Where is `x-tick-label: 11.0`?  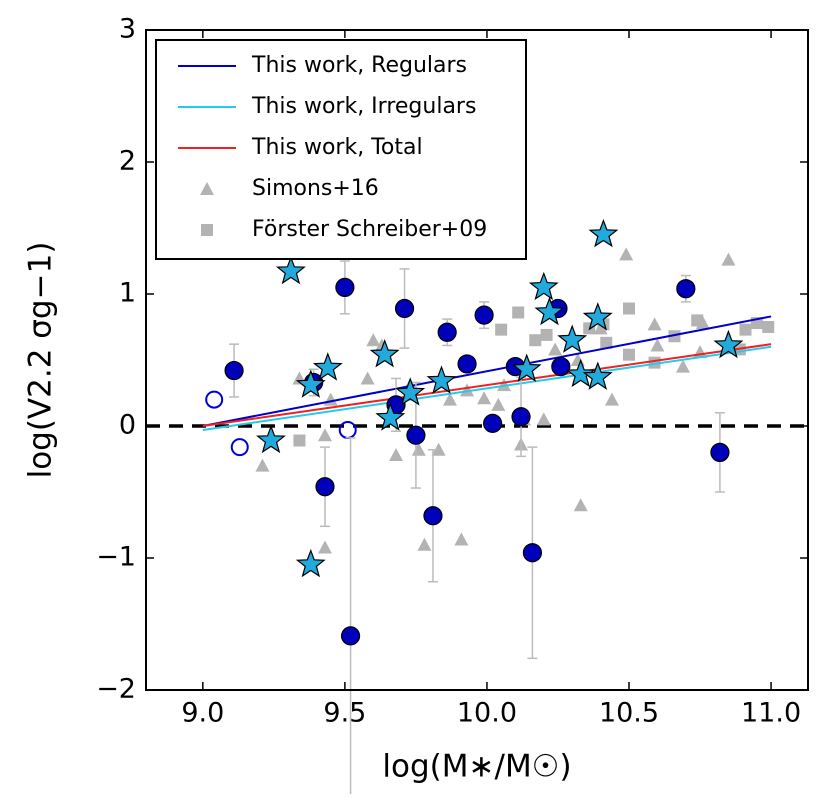 x-tick-label: 11.0 is located at coordinates (771, 713).